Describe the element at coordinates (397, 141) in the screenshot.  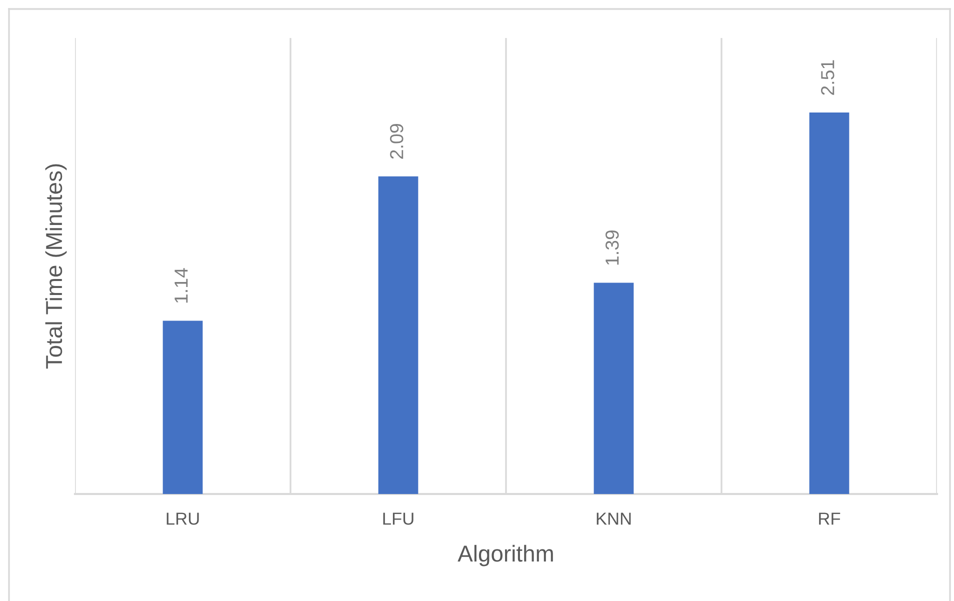
I see `data-label: 2.09` at that location.